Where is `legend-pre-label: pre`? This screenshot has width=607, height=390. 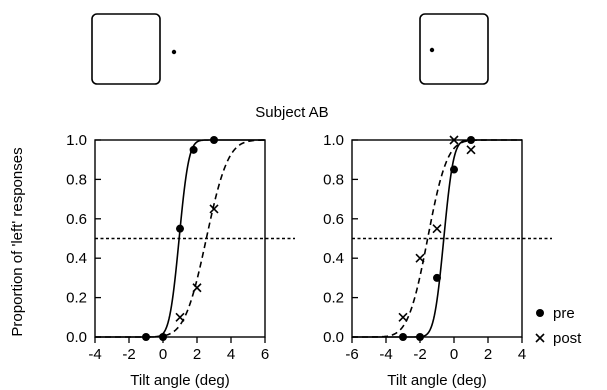
legend-pre-label: pre is located at coordinates (564, 313).